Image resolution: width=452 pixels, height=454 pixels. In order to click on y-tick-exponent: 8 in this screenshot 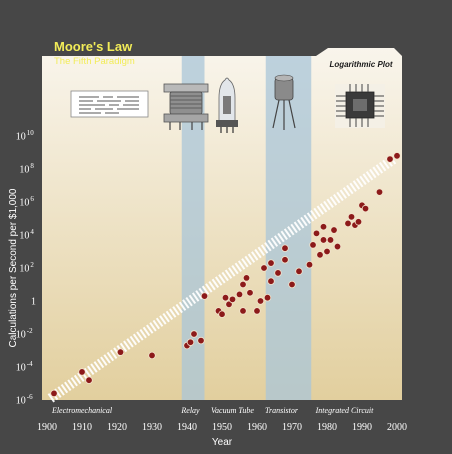, I will do `click(32, 166)`.